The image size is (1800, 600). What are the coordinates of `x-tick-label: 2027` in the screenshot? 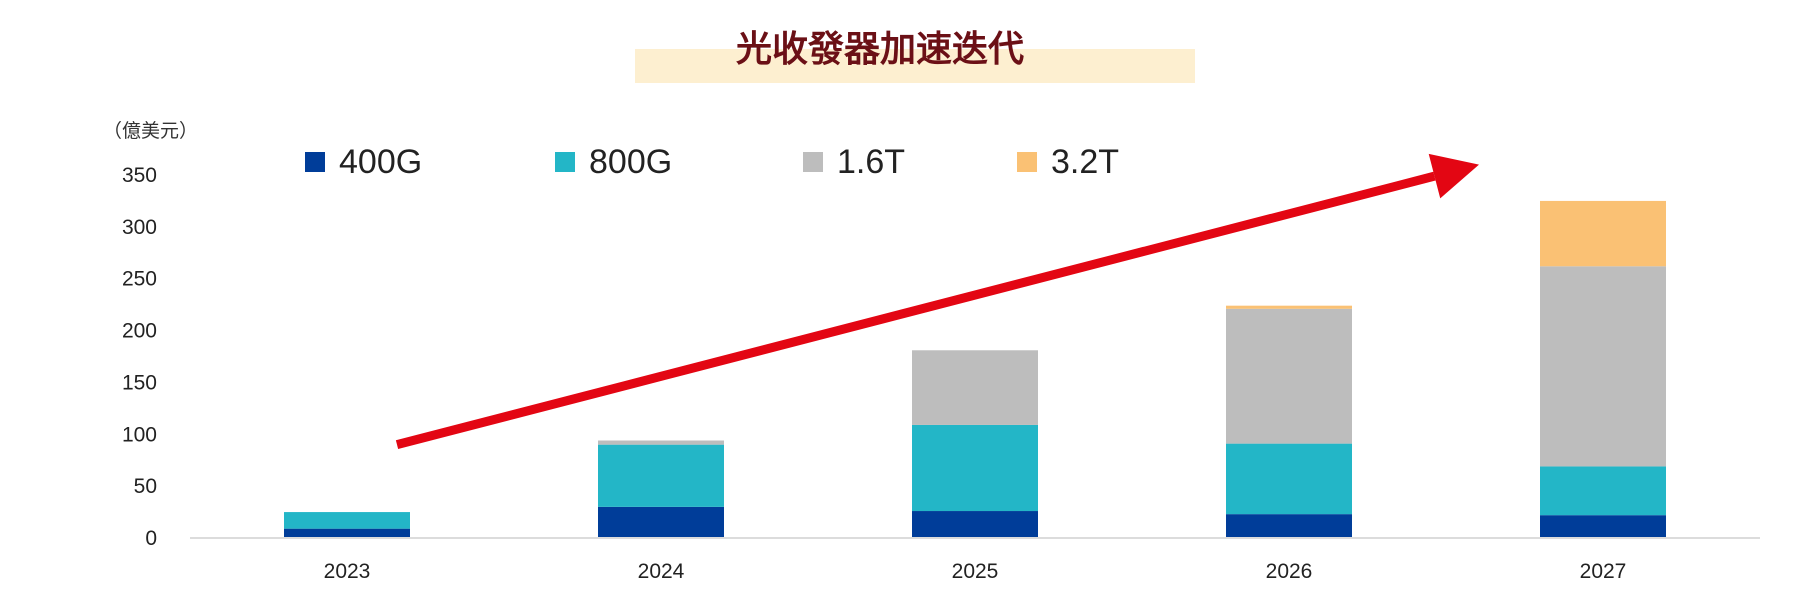 It's located at (1603, 571).